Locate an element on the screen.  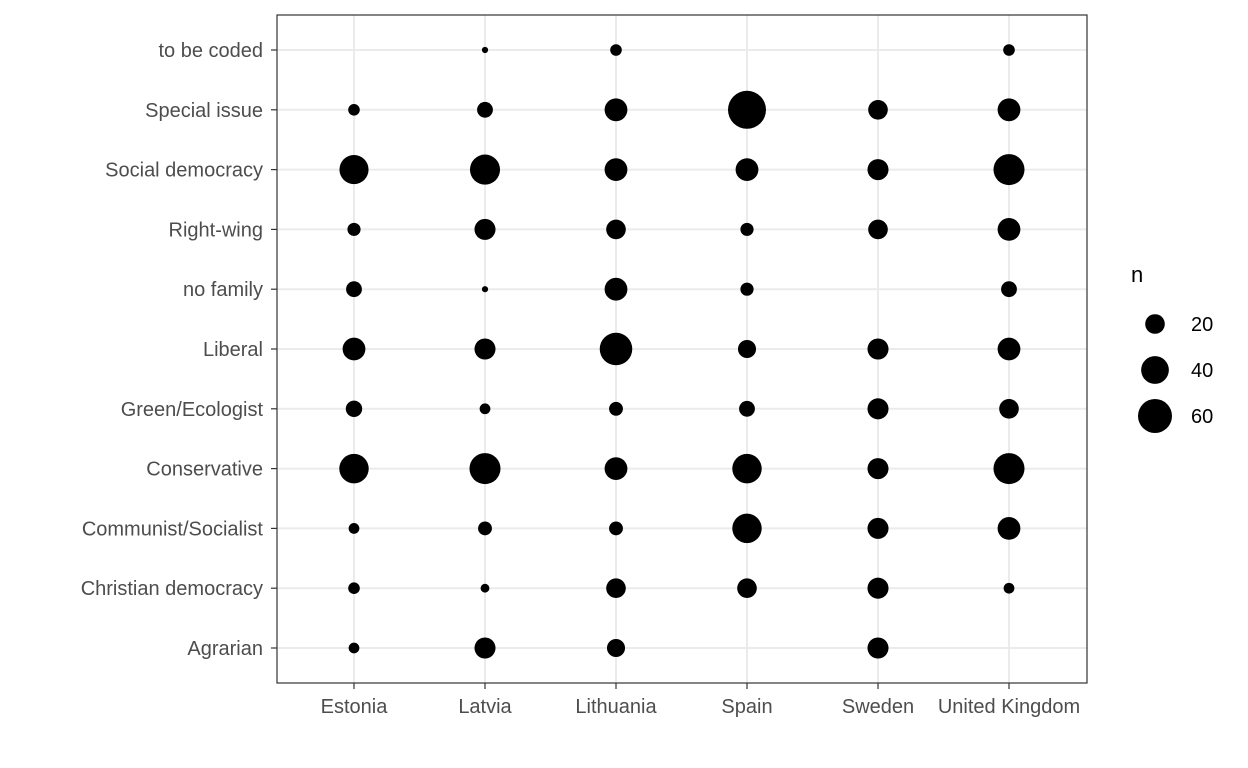
y-tick-label: Christian democracy is located at coordinates (172, 589).